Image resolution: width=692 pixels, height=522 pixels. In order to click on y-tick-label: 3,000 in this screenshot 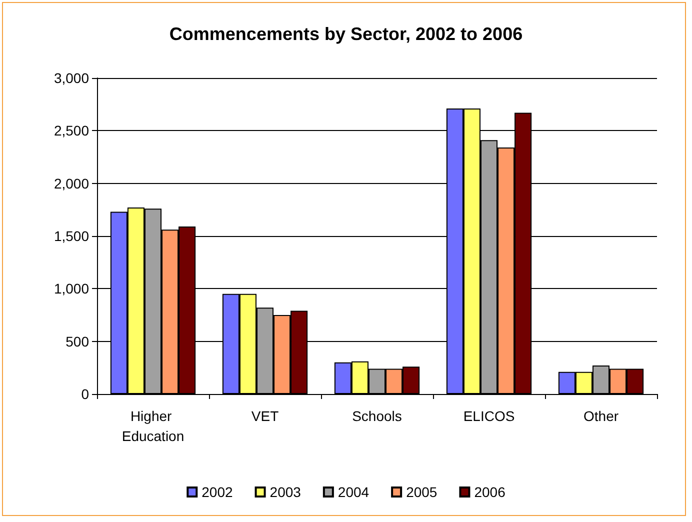, I will do `click(72, 78)`.